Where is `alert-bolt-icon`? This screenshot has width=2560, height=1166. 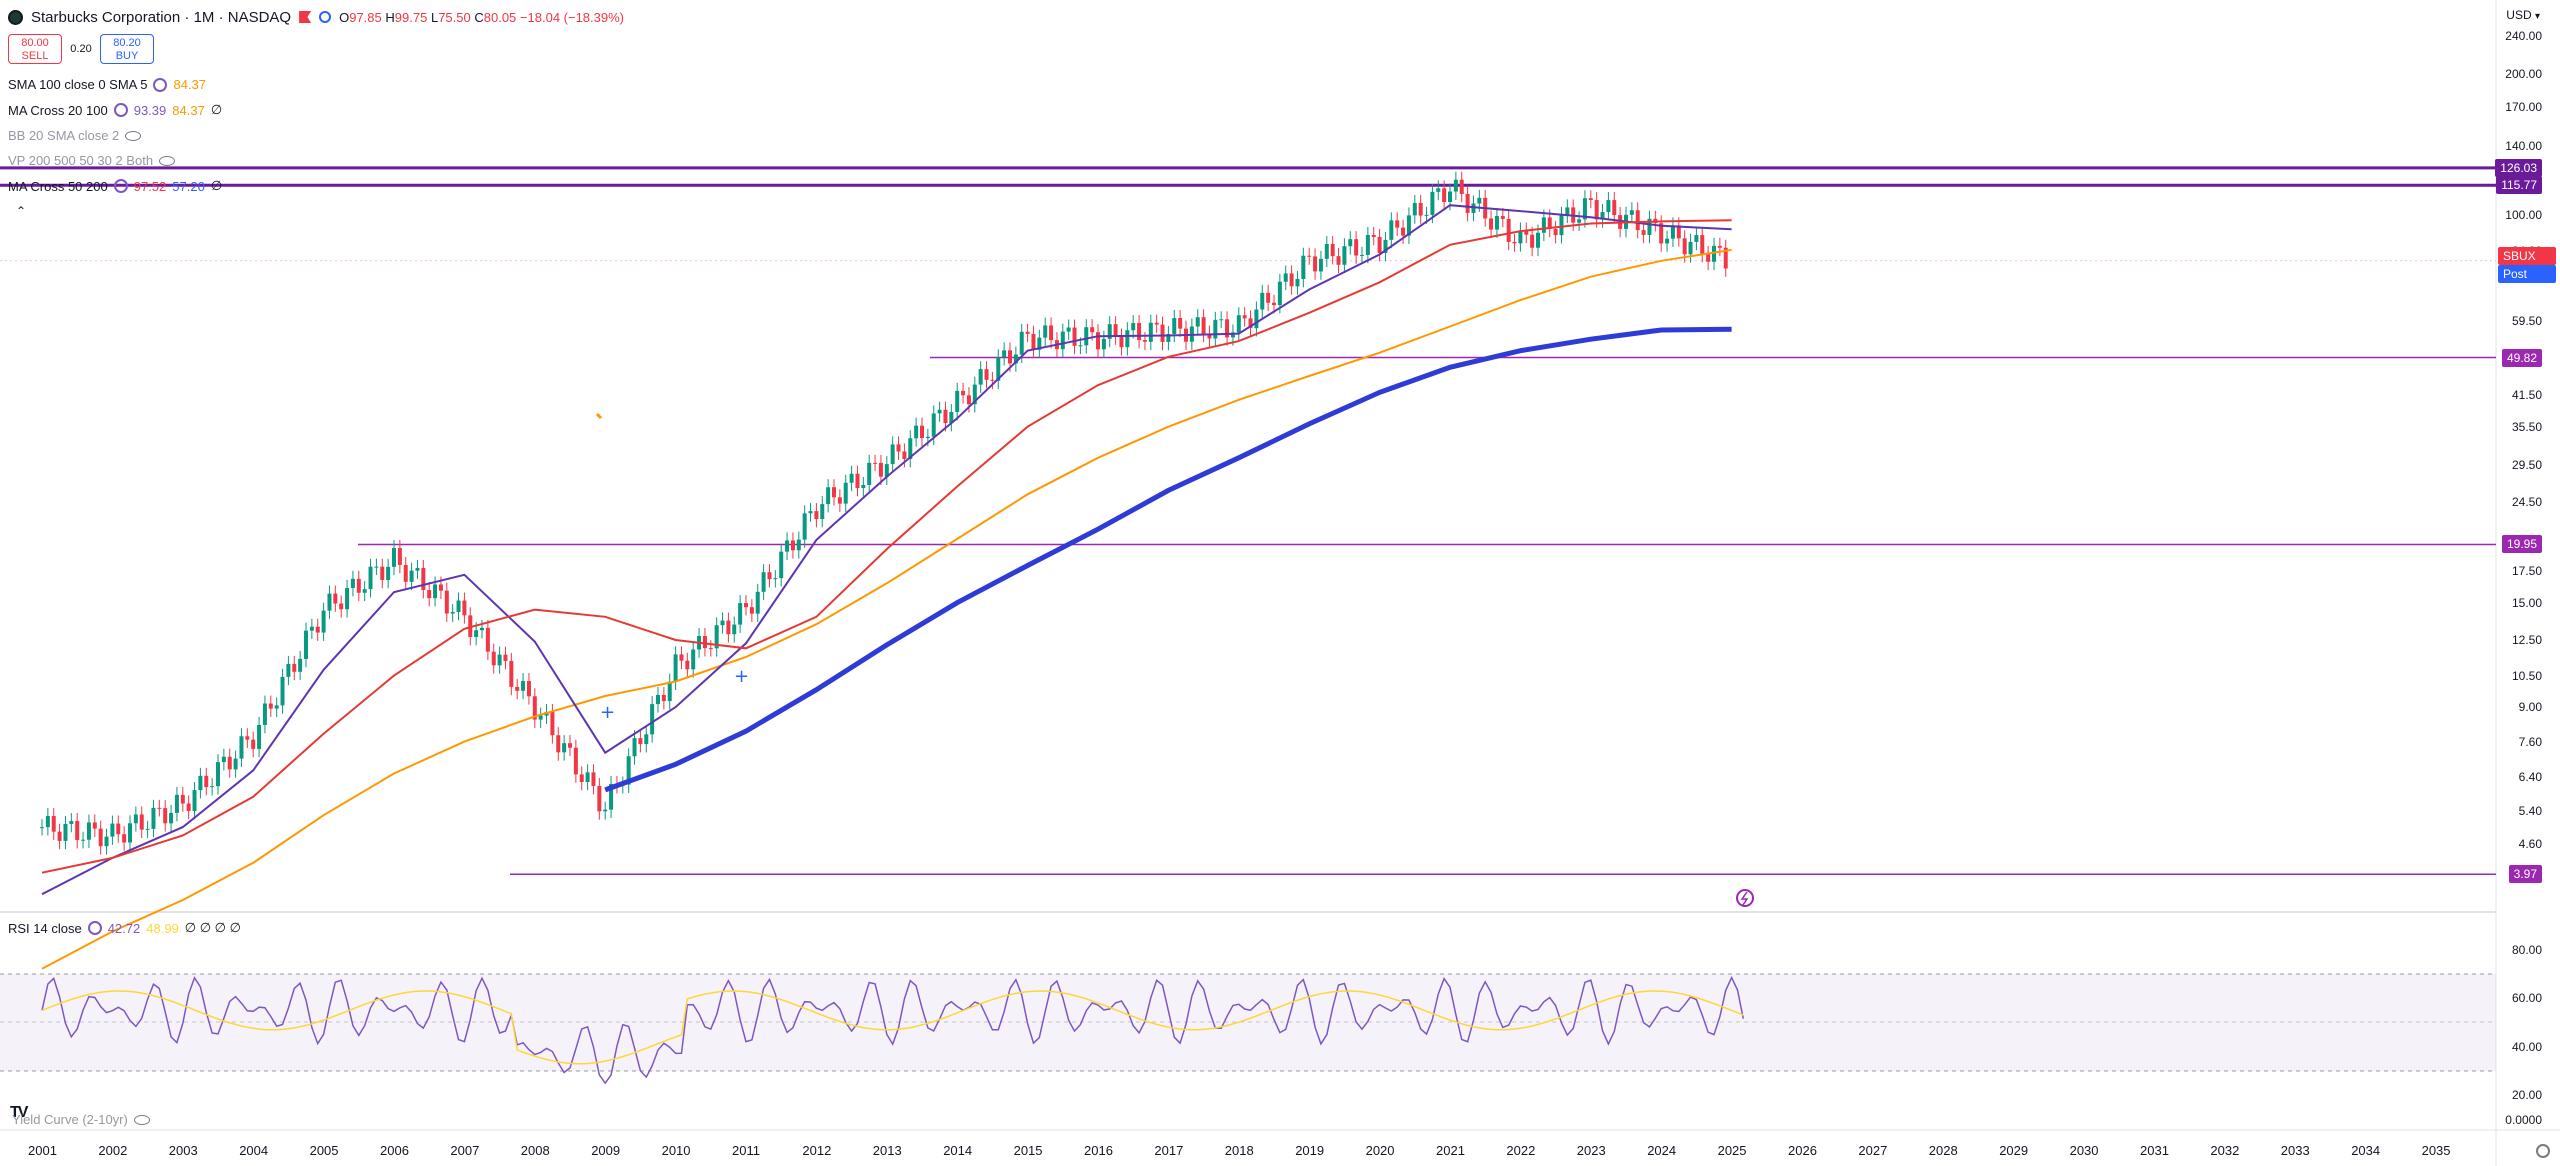
alert-bolt-icon is located at coordinates (1745, 898).